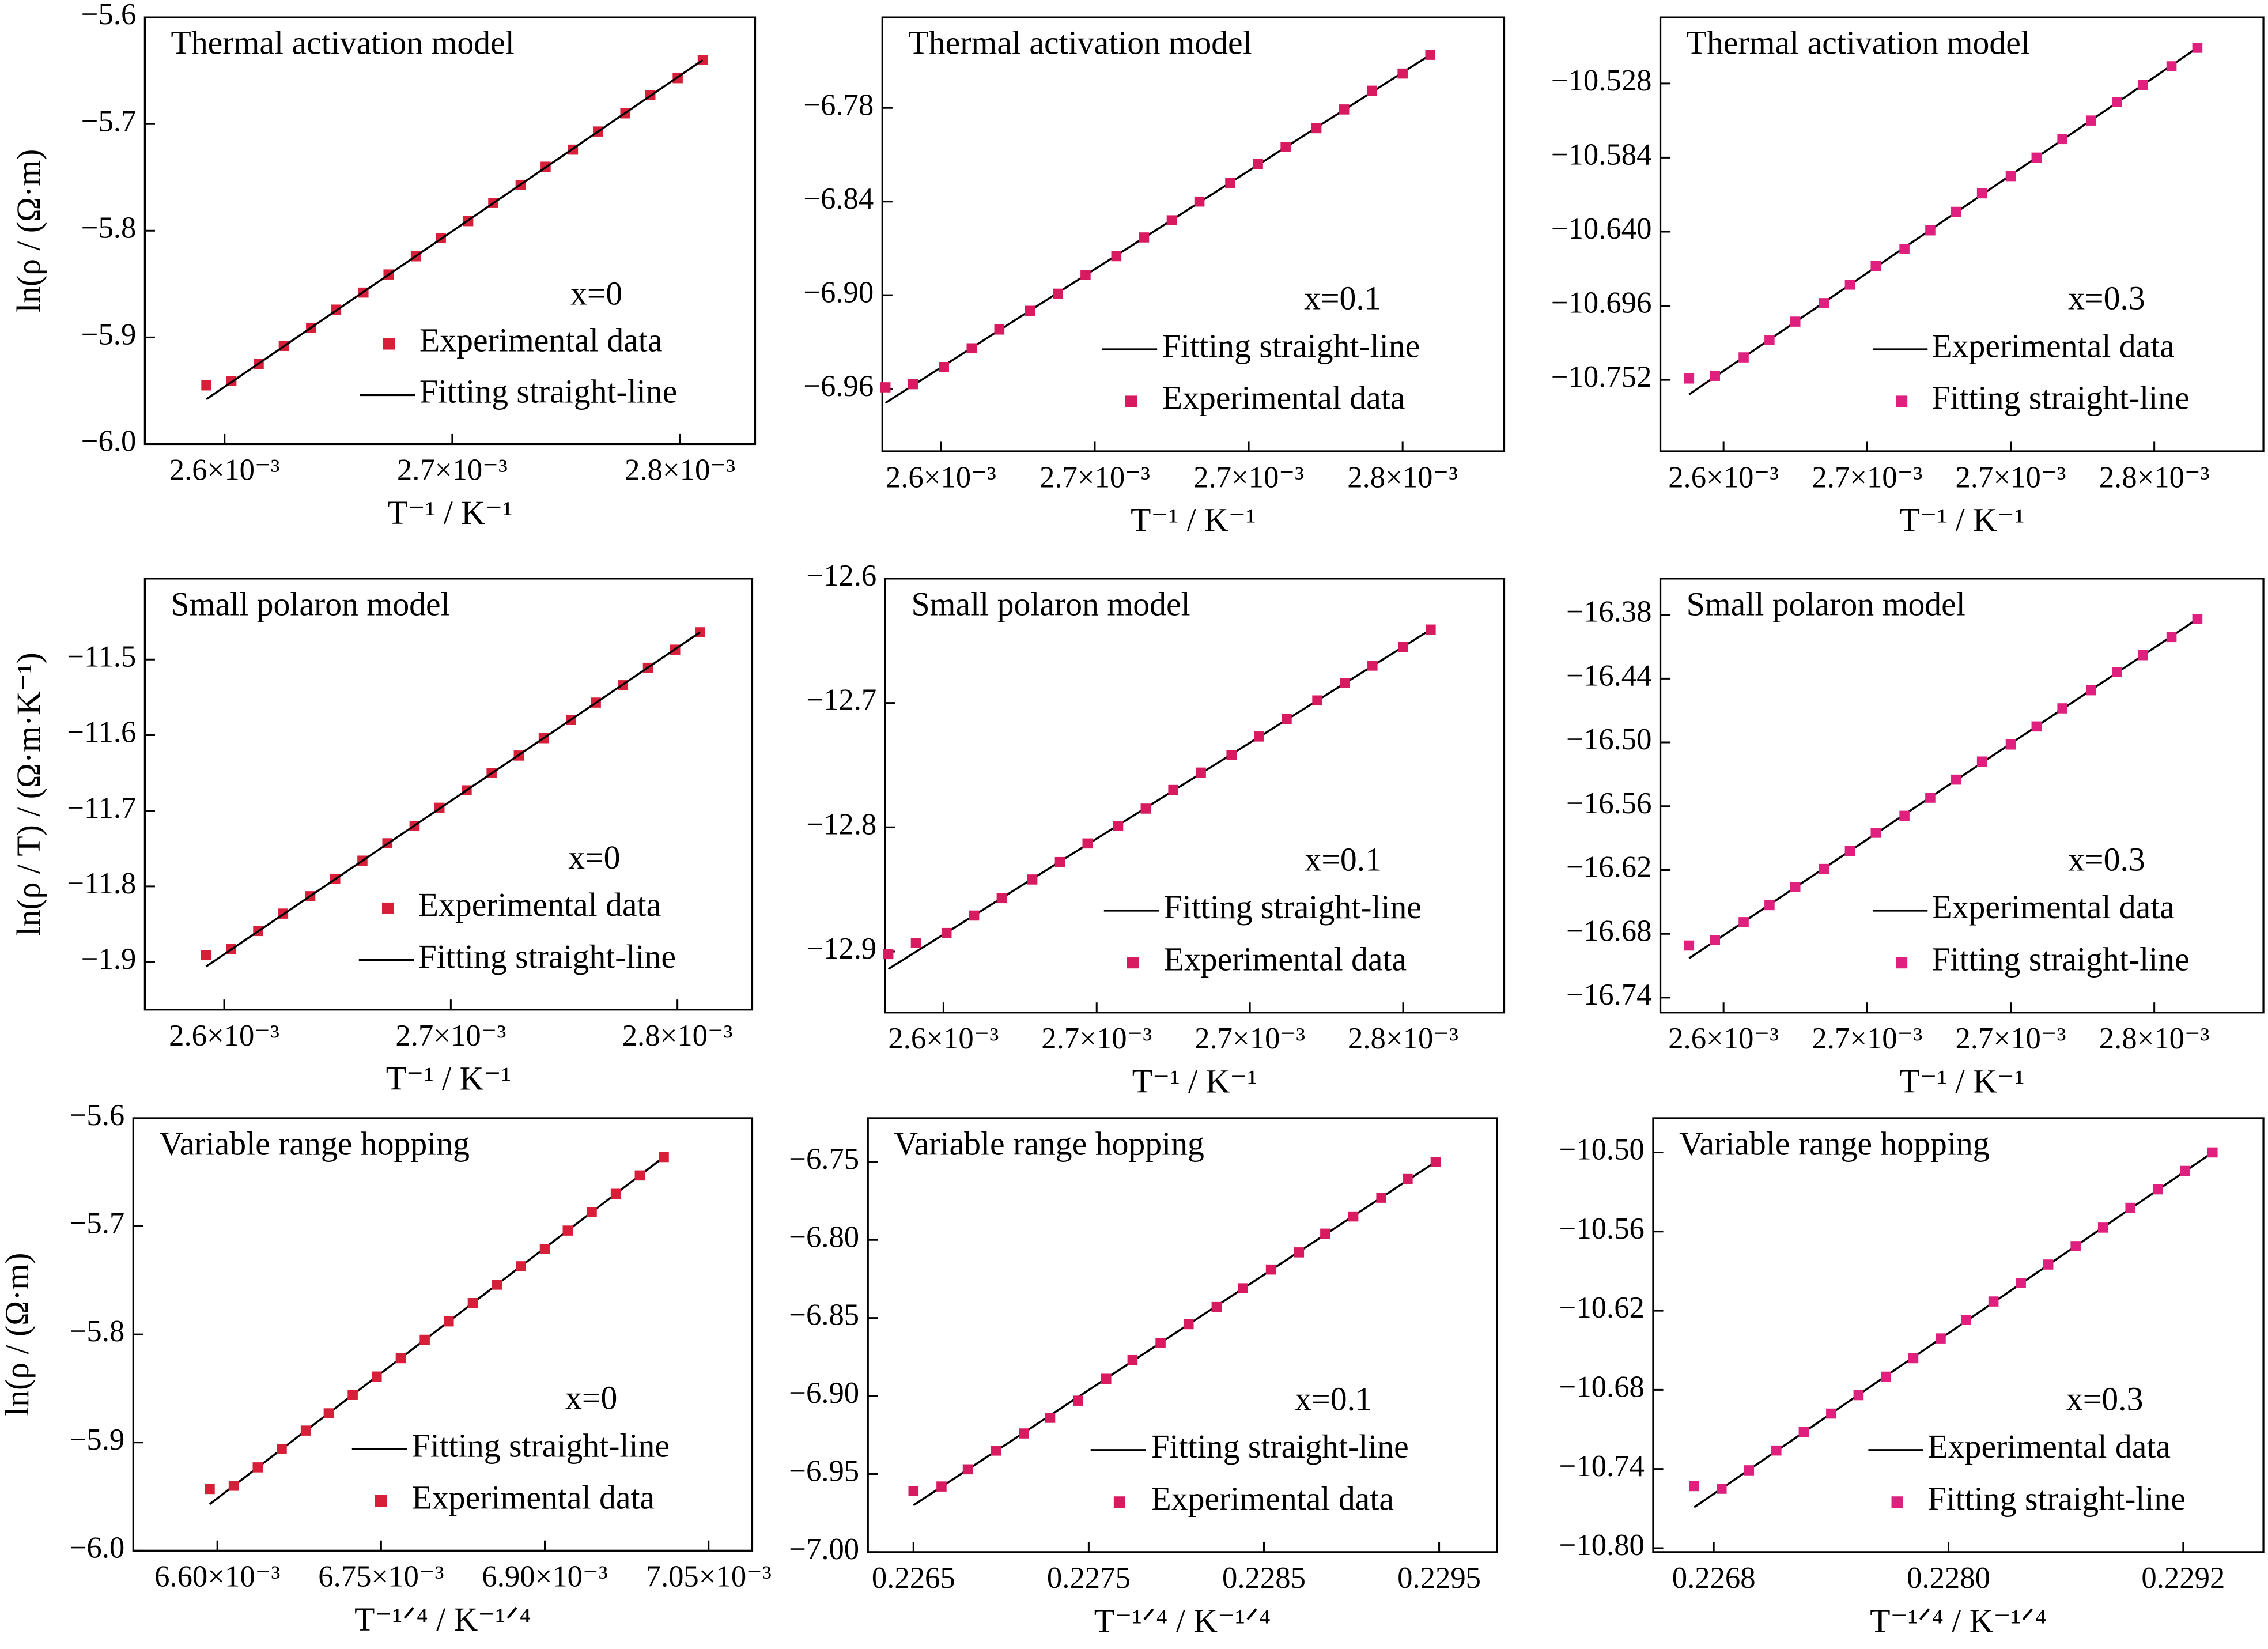 Image resolution: width=2268 pixels, height=1649 pixels. I want to click on panel-title: Variable range hopping, so click(314, 1144).